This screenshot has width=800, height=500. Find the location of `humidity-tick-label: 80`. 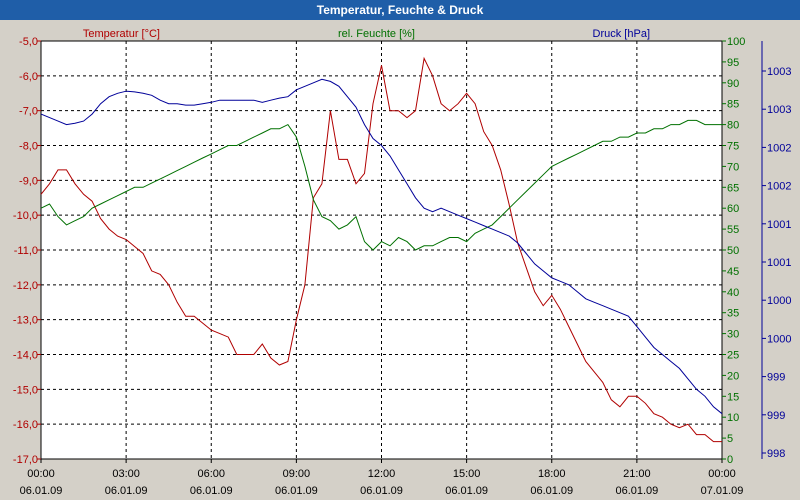

humidity-tick-label: 80 is located at coordinates (733, 126).